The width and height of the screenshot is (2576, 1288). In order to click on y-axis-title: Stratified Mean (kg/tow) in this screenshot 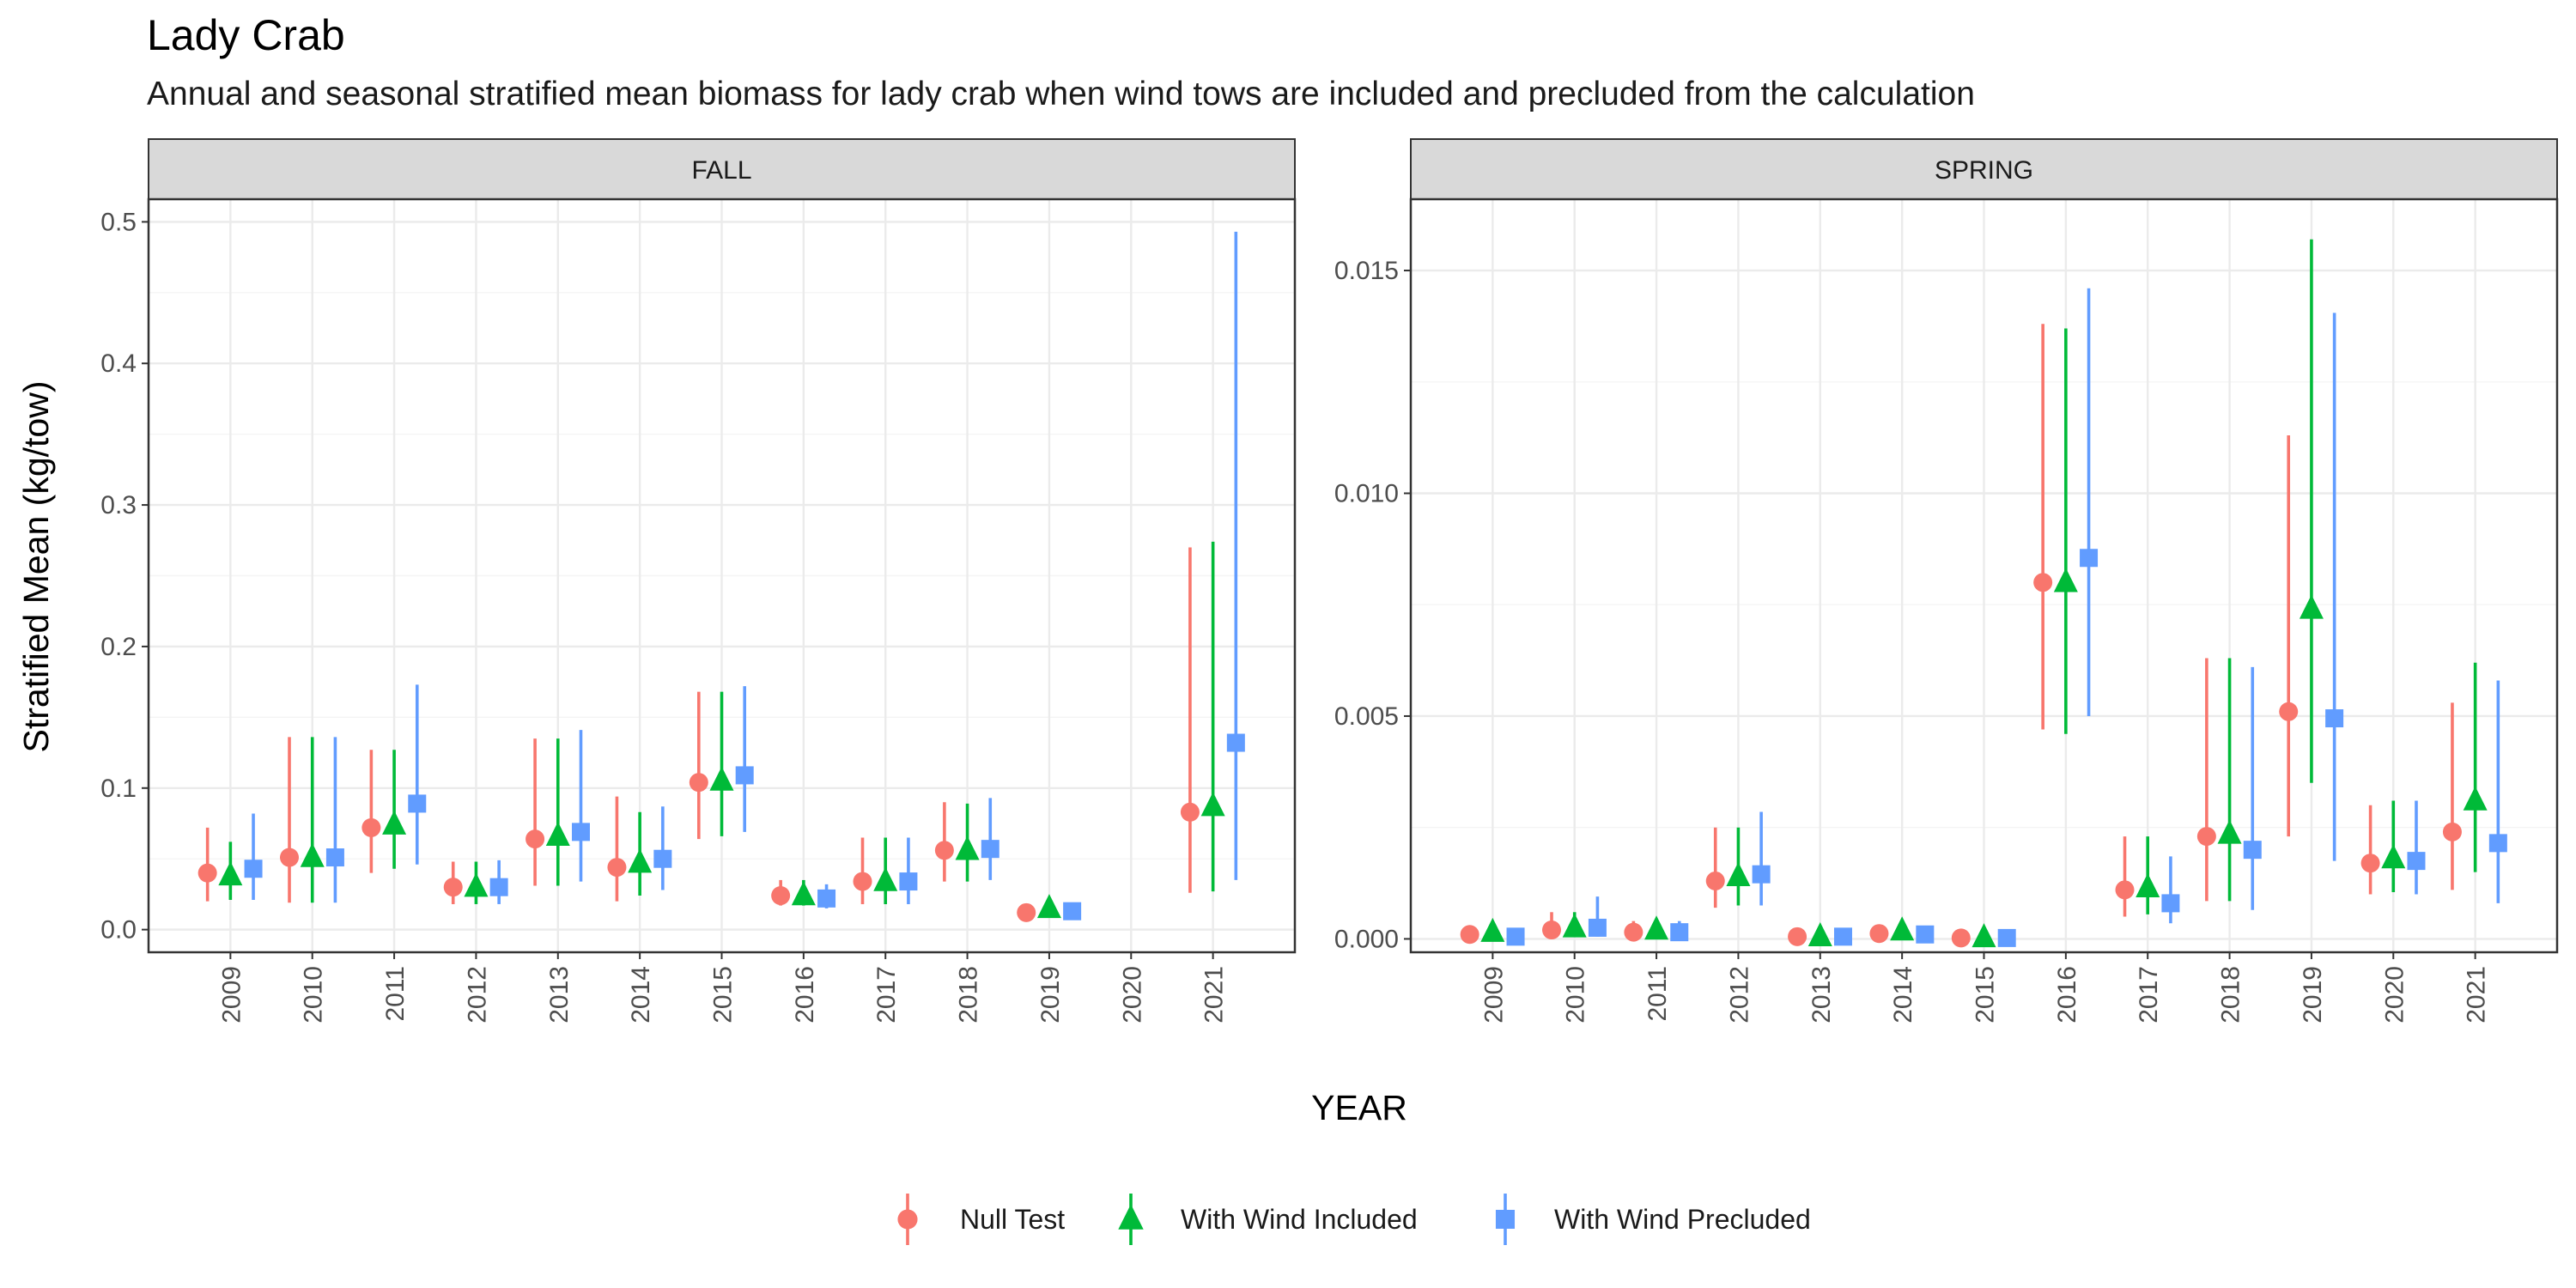, I will do `click(36, 567)`.